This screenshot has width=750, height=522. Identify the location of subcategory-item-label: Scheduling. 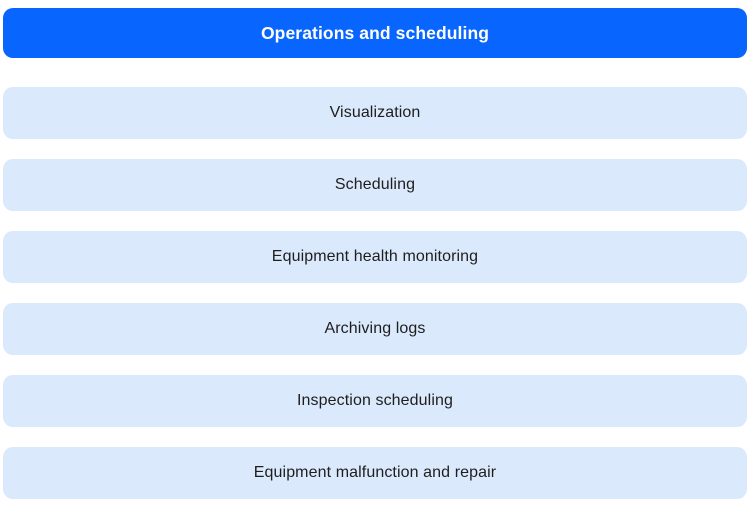
(375, 184).